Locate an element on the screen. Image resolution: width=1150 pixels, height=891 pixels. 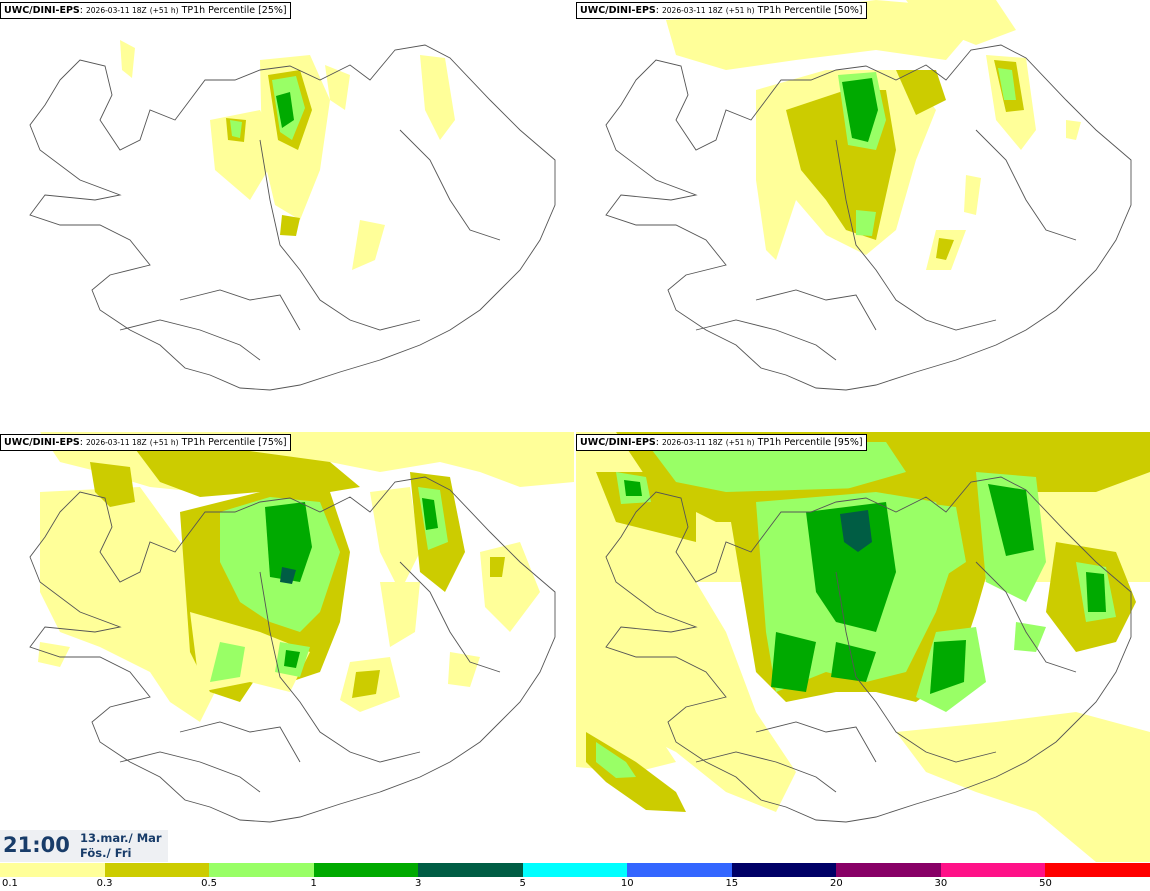
valid-time-box: 21:00 13.mar./ Mar Fös./ Fri is located at coordinates (84, 846).